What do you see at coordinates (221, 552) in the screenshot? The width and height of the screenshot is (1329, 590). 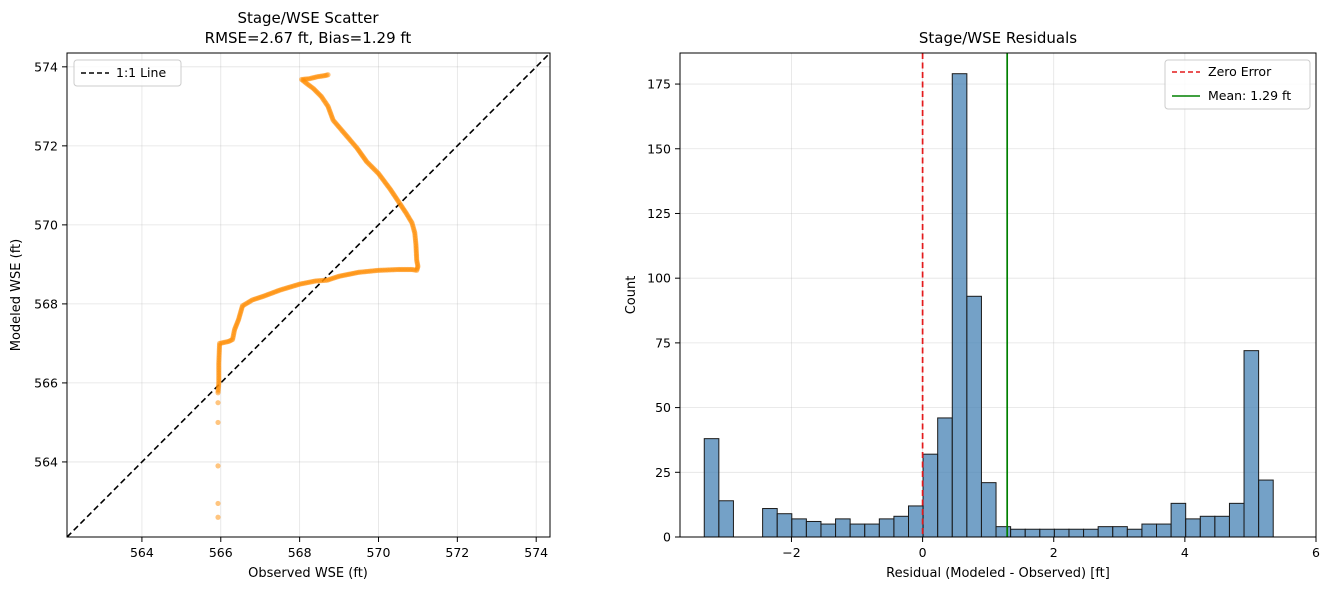 I see `scatter-x-tick-label: 566` at bounding box center [221, 552].